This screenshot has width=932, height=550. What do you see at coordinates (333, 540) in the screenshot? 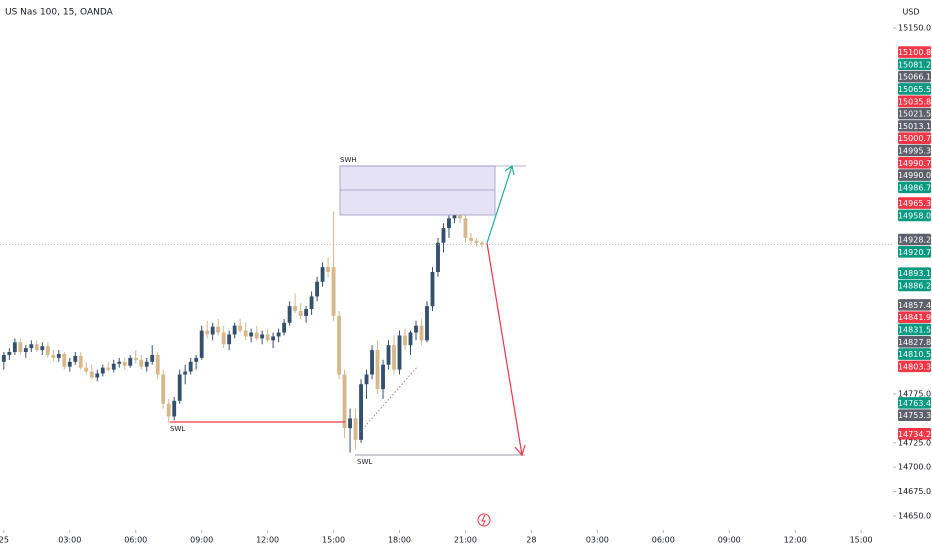
I see `x-tick-label: 15:00` at bounding box center [333, 540].